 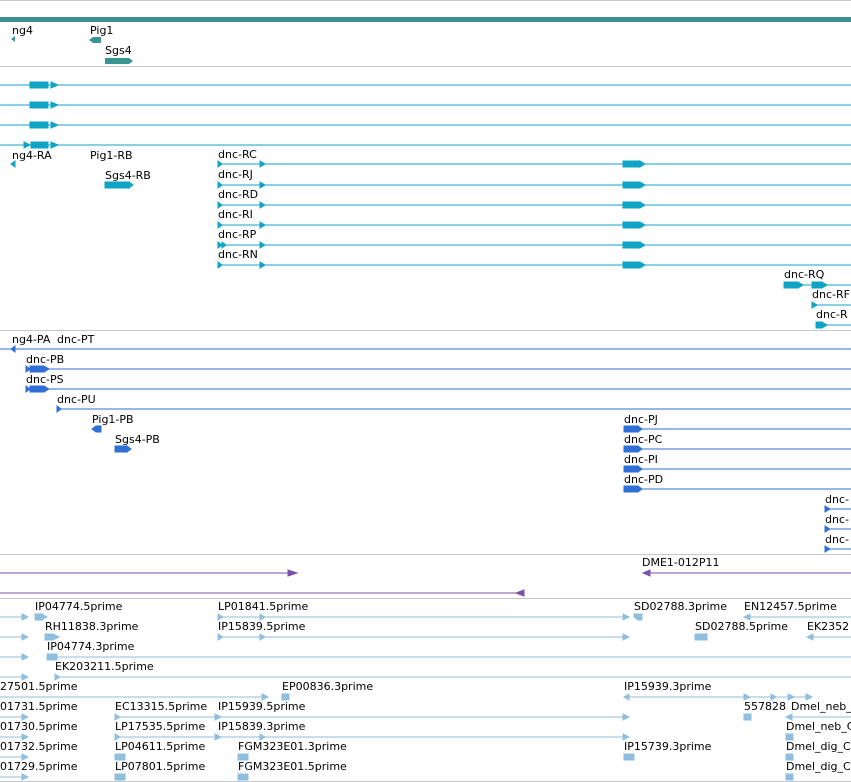 What do you see at coordinates (45, 379) in the screenshot?
I see `protein-label-dnc-ps: dnc-PS` at bounding box center [45, 379].